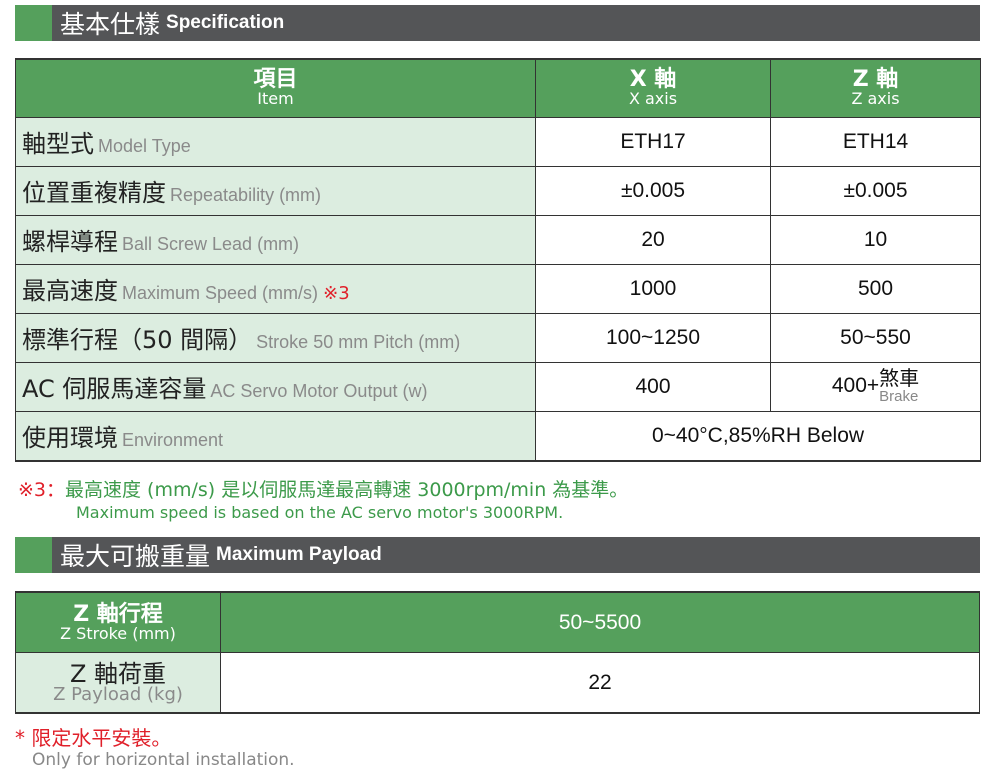 The width and height of the screenshot is (999, 780). Describe the element at coordinates (875, 190) in the screenshot. I see `z-value: ±0.005` at that location.